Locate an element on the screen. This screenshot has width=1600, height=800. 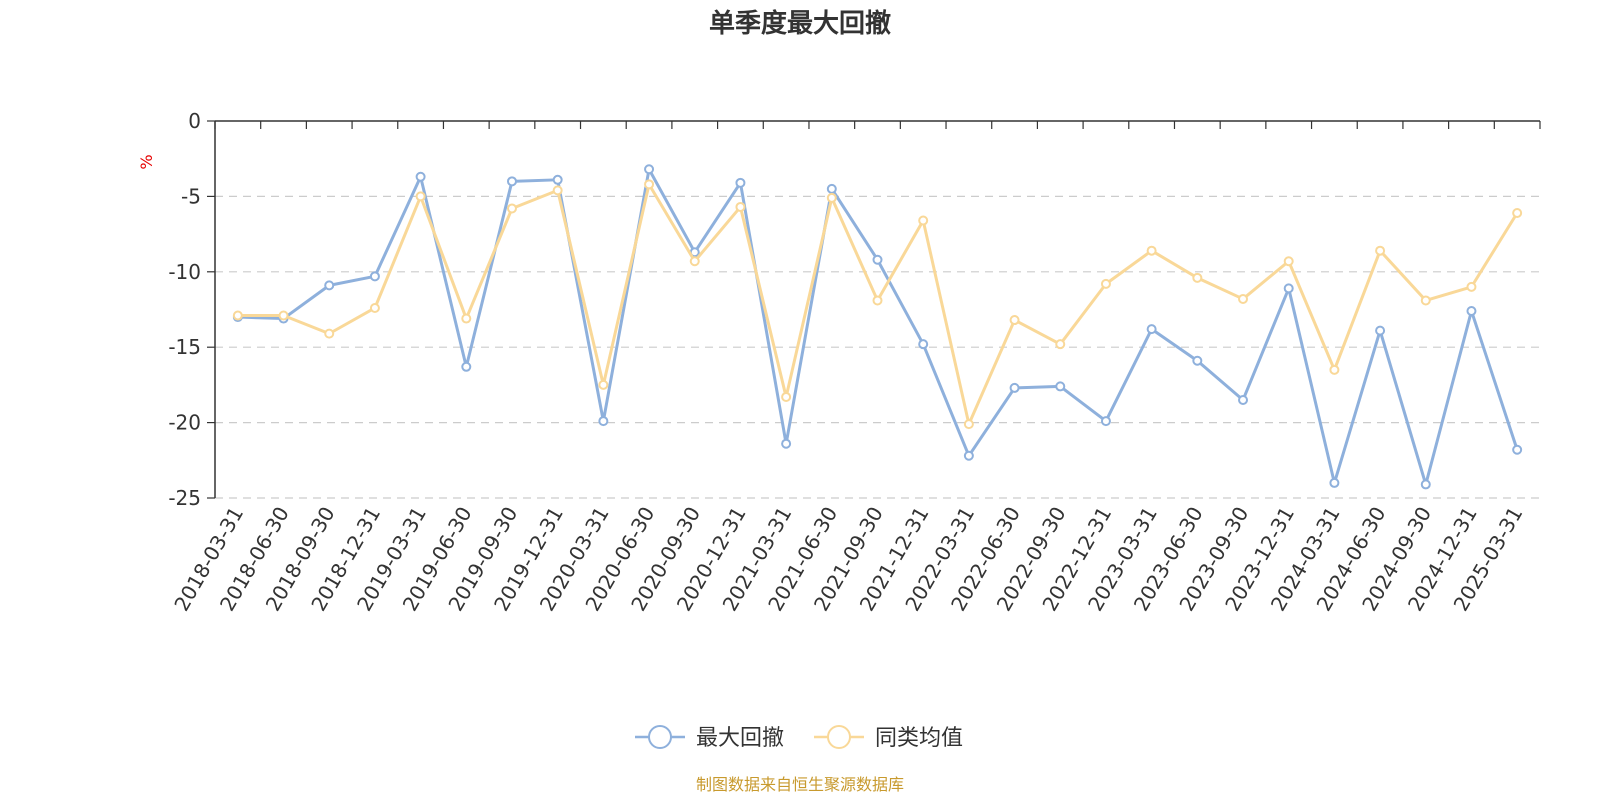
y-tick-label: -15 is located at coordinates (184, 347).